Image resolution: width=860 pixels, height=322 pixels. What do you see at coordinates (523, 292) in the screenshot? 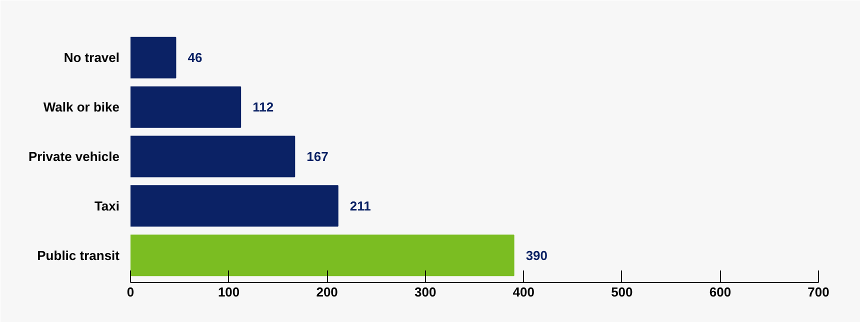
I see `x-tick-label: 400` at bounding box center [523, 292].